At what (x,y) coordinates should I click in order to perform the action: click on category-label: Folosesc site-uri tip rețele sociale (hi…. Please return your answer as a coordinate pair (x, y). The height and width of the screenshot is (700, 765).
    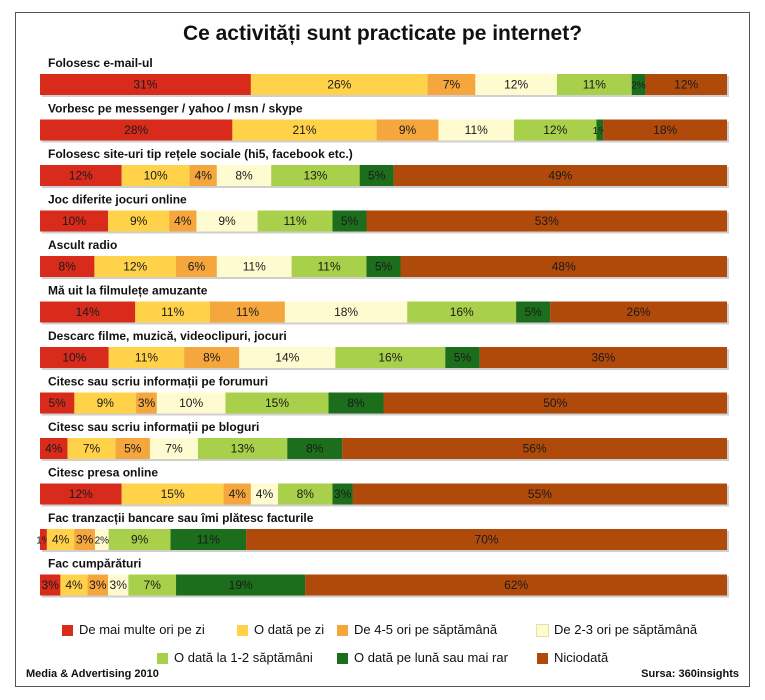
    Looking at the image, I should click on (200, 154).